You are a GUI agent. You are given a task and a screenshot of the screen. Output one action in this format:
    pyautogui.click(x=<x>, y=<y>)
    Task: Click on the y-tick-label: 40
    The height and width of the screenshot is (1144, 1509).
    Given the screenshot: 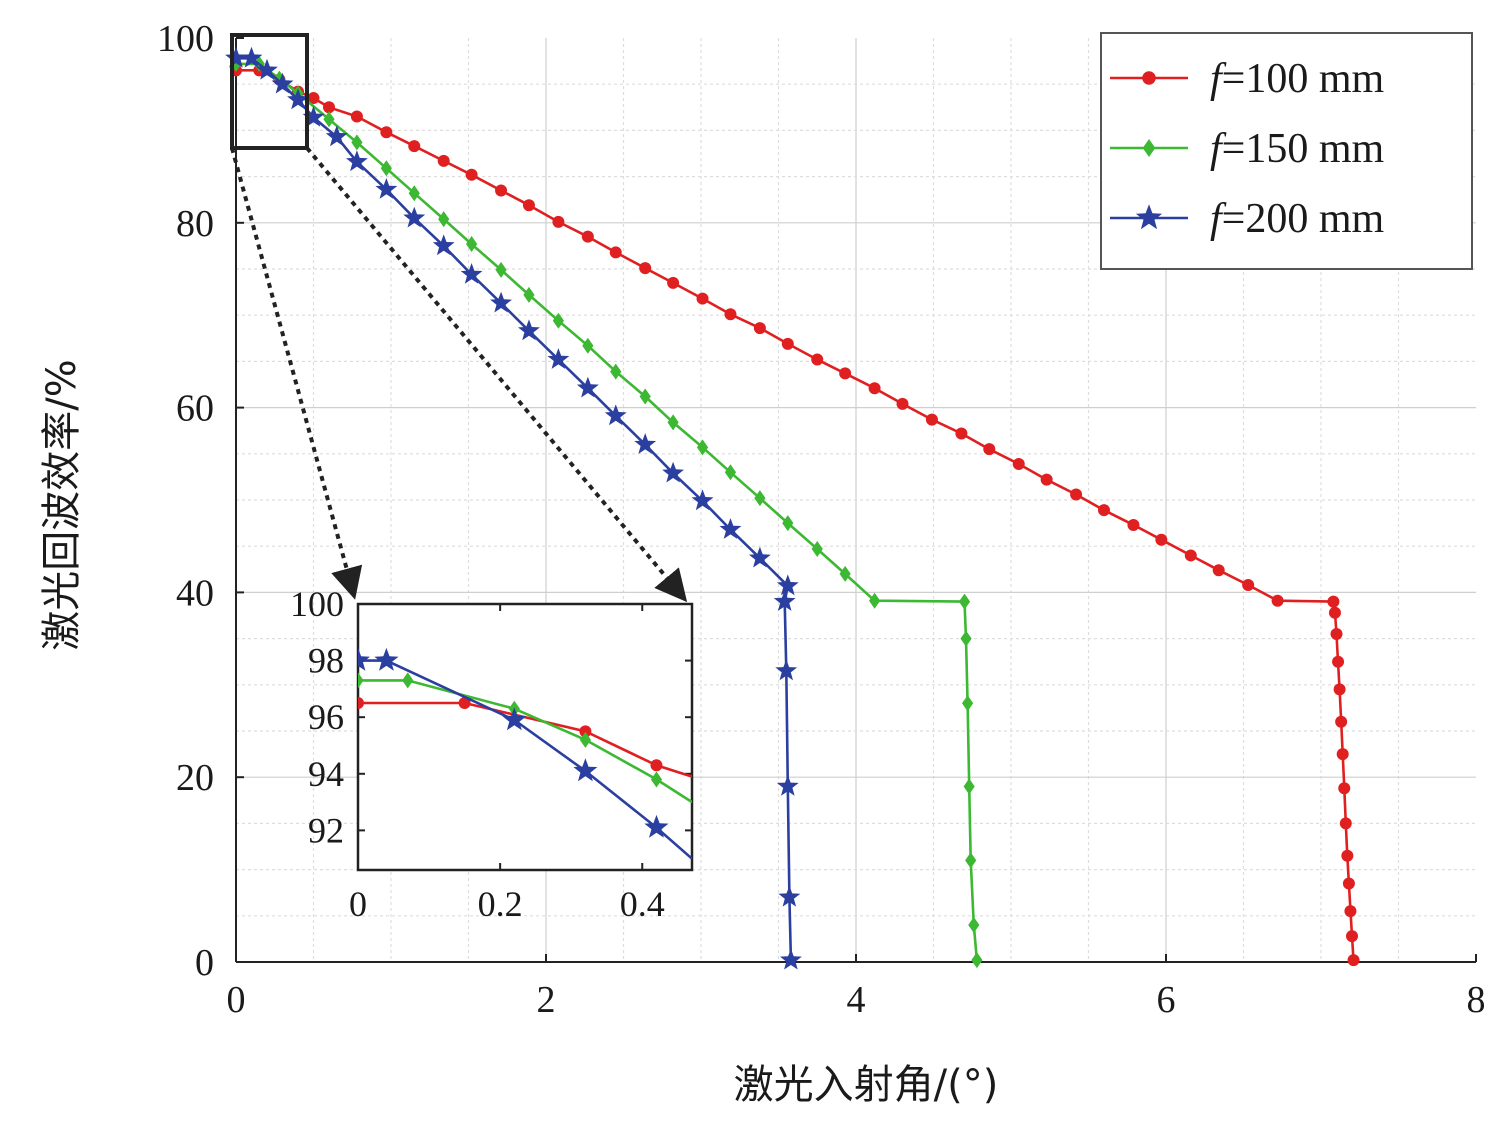 What is the action you would take?
    pyautogui.click(x=195, y=593)
    